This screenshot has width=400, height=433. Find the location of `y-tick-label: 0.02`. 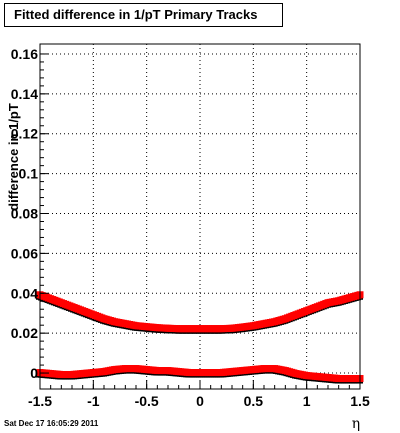

y-tick-label: 0.02 is located at coordinates (24, 333).